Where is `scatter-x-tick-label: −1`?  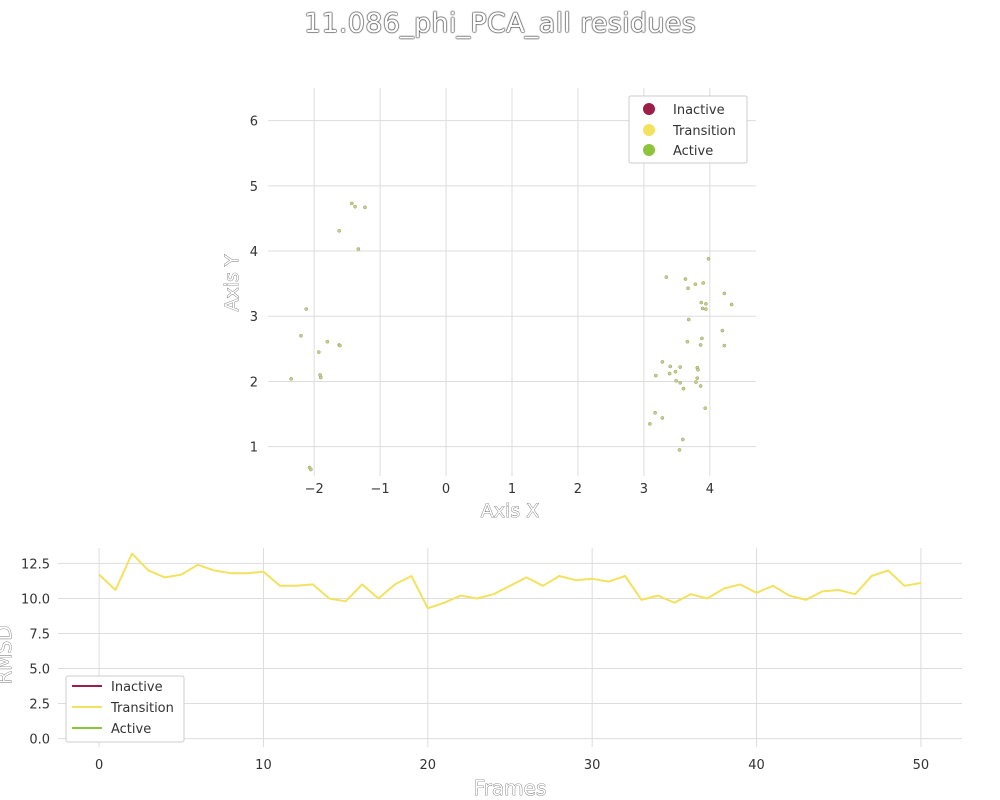
scatter-x-tick-label: −1 is located at coordinates (380, 489).